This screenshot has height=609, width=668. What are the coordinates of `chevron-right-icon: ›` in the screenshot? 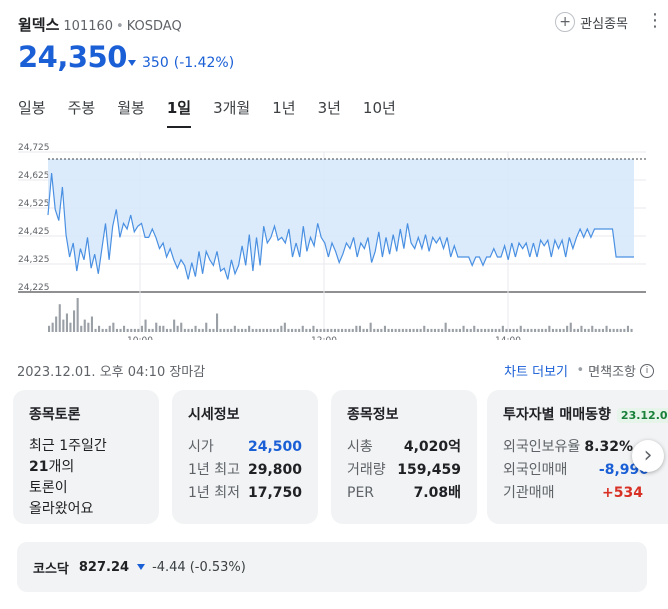 It's located at (648, 455).